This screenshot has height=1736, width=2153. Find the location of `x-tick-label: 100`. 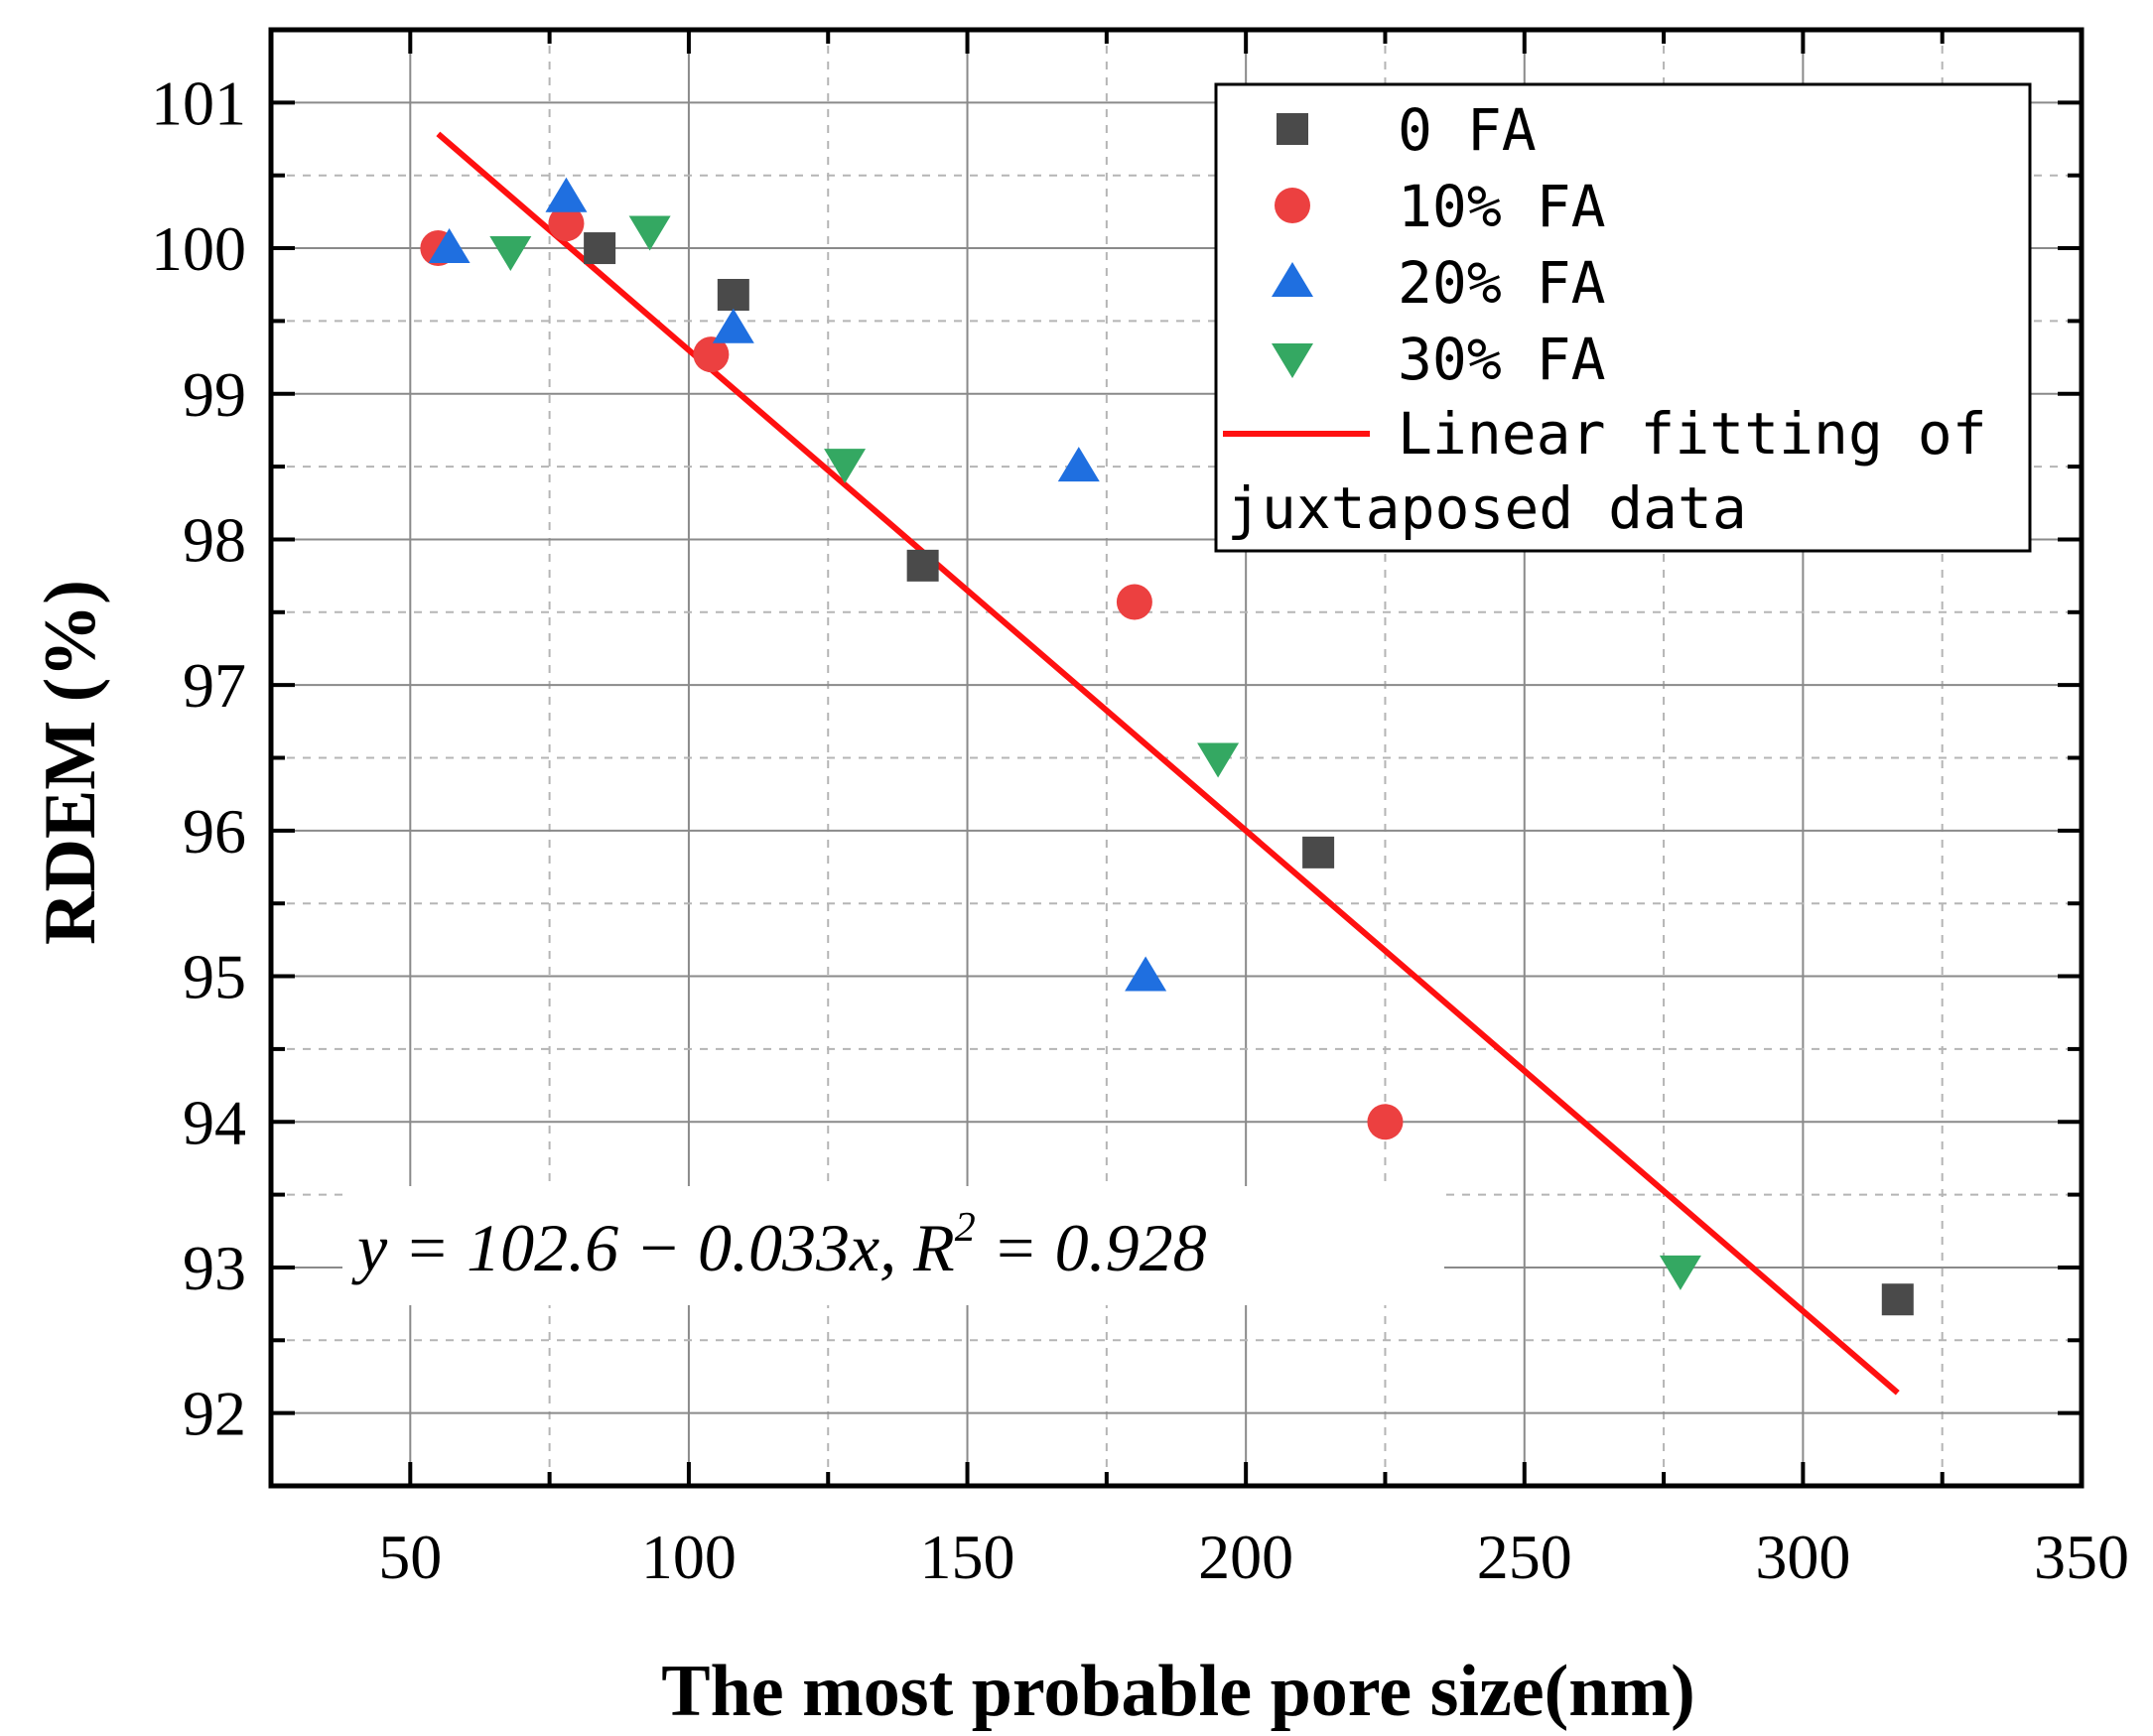

x-tick-label: 100 is located at coordinates (689, 1557).